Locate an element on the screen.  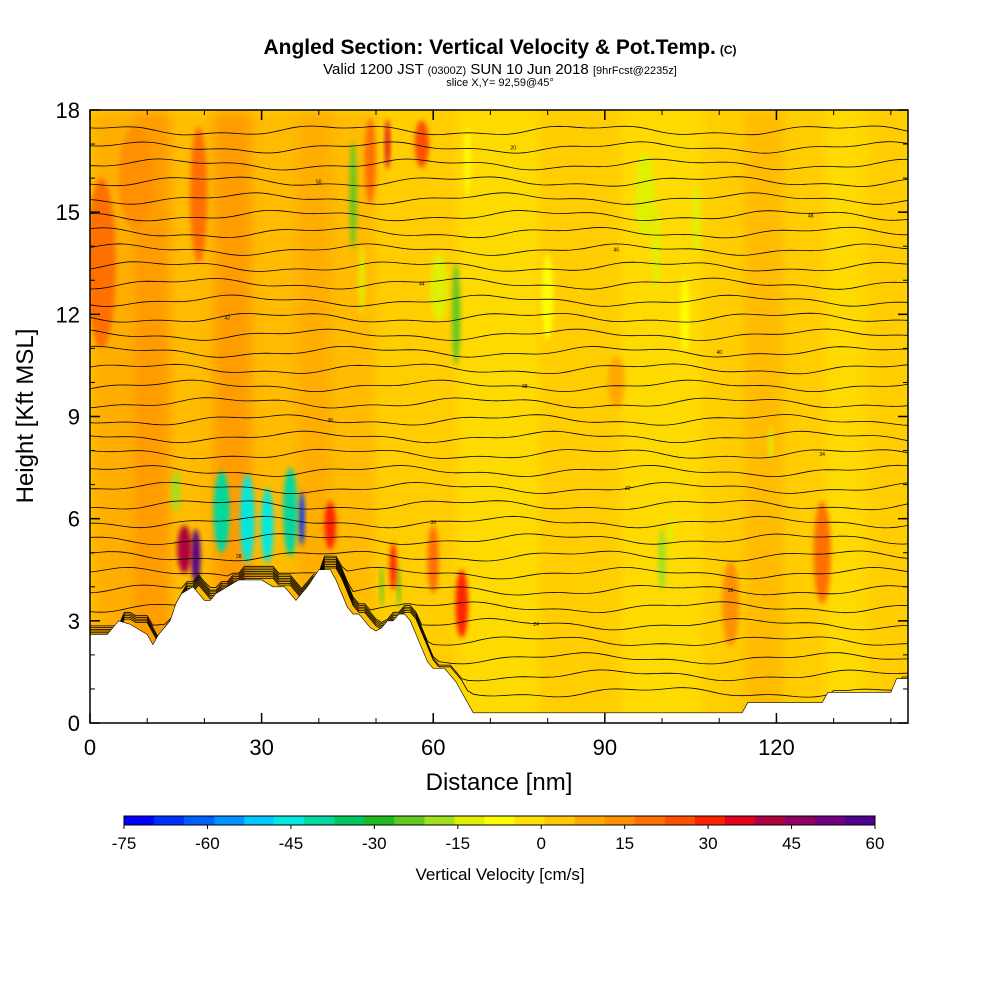
isentrope-label: 26 is located at coordinates (731, 591).